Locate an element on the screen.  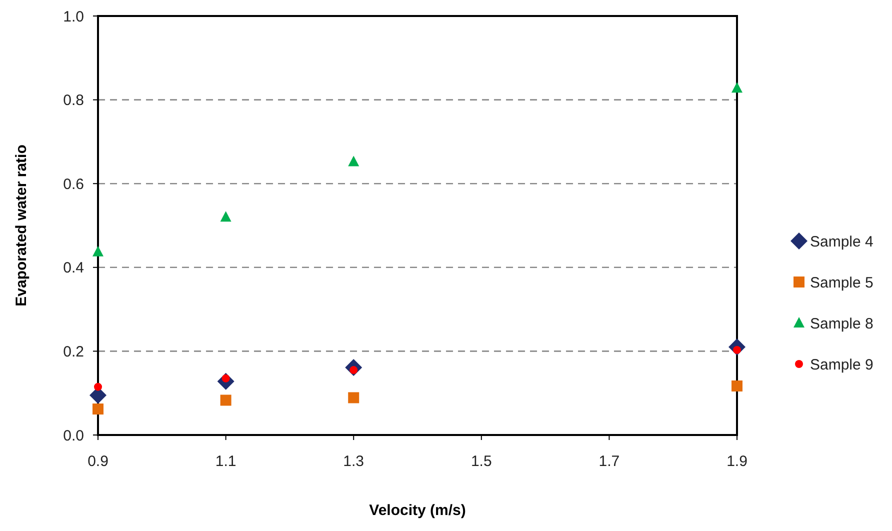
legend-label: Sample 4 is located at coordinates (842, 241).